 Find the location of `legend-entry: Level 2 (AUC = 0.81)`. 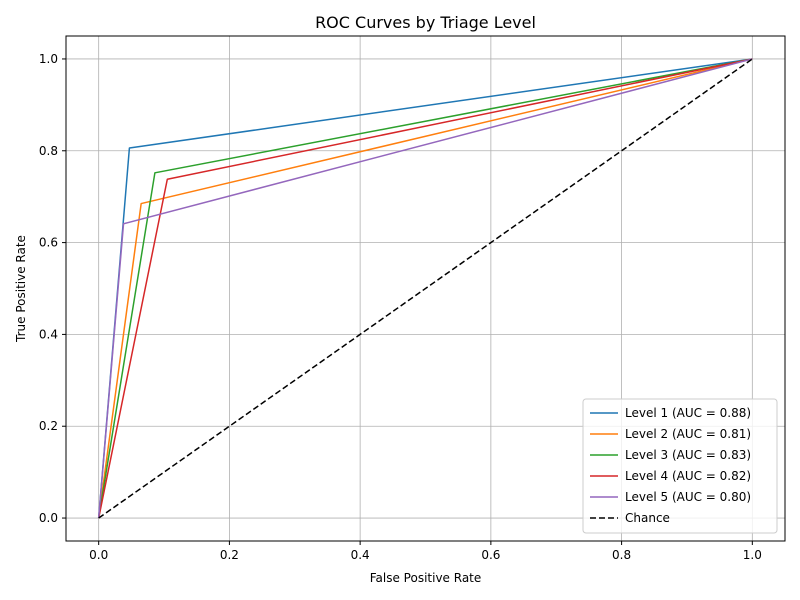

legend-entry: Level 2 (AUC = 0.81) is located at coordinates (688, 434).